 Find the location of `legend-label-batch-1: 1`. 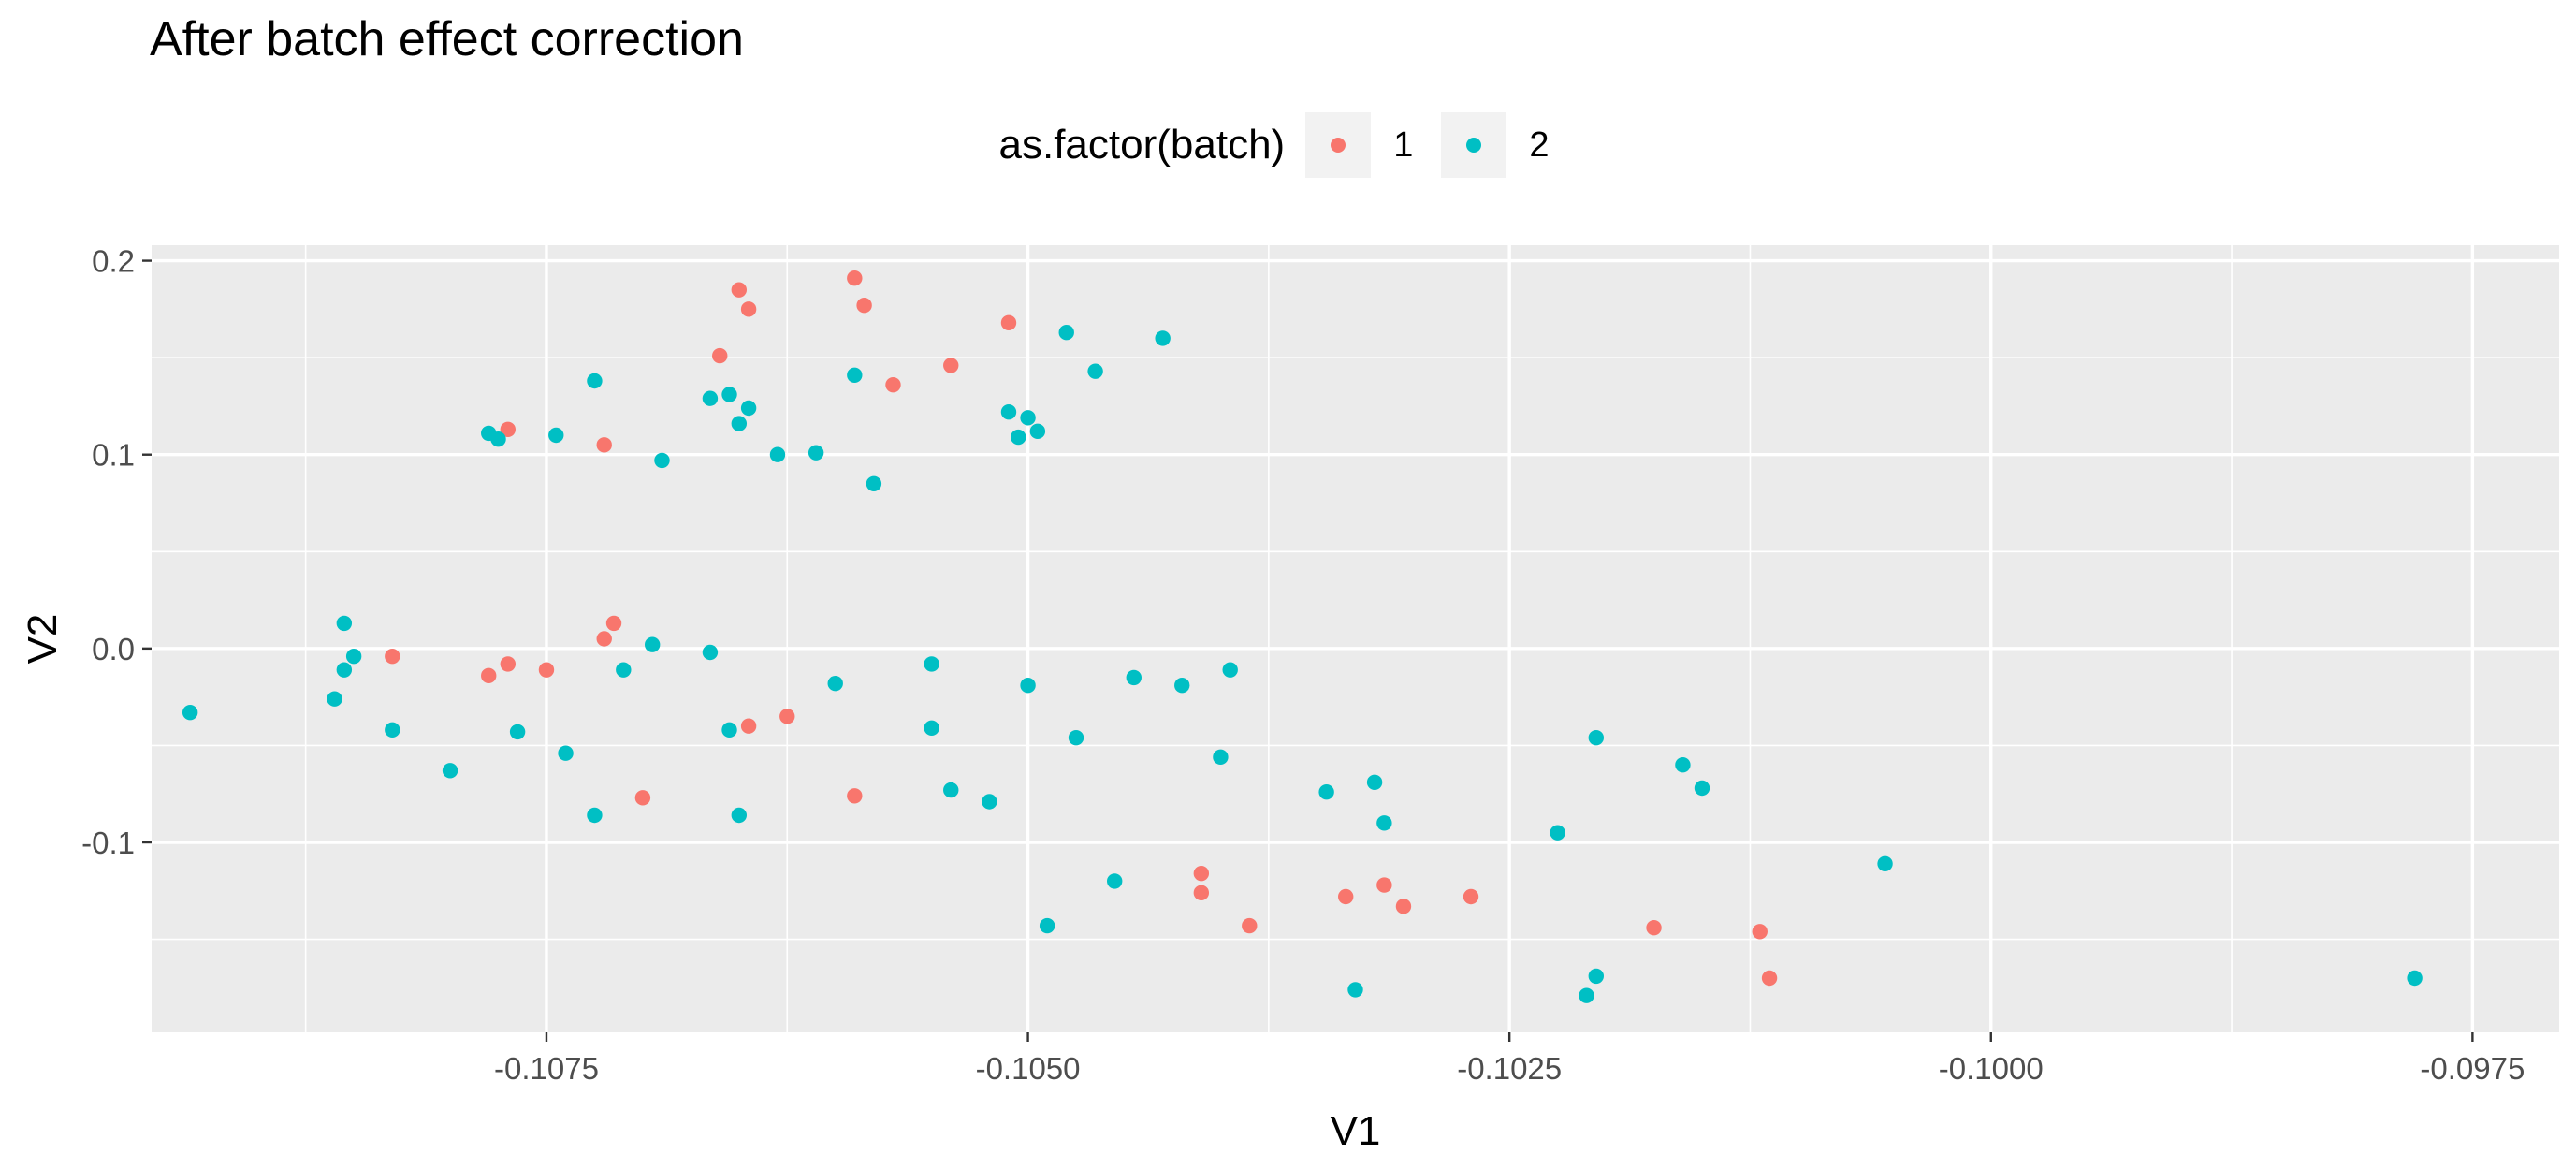

legend-label-batch-1: 1 is located at coordinates (1403, 145).